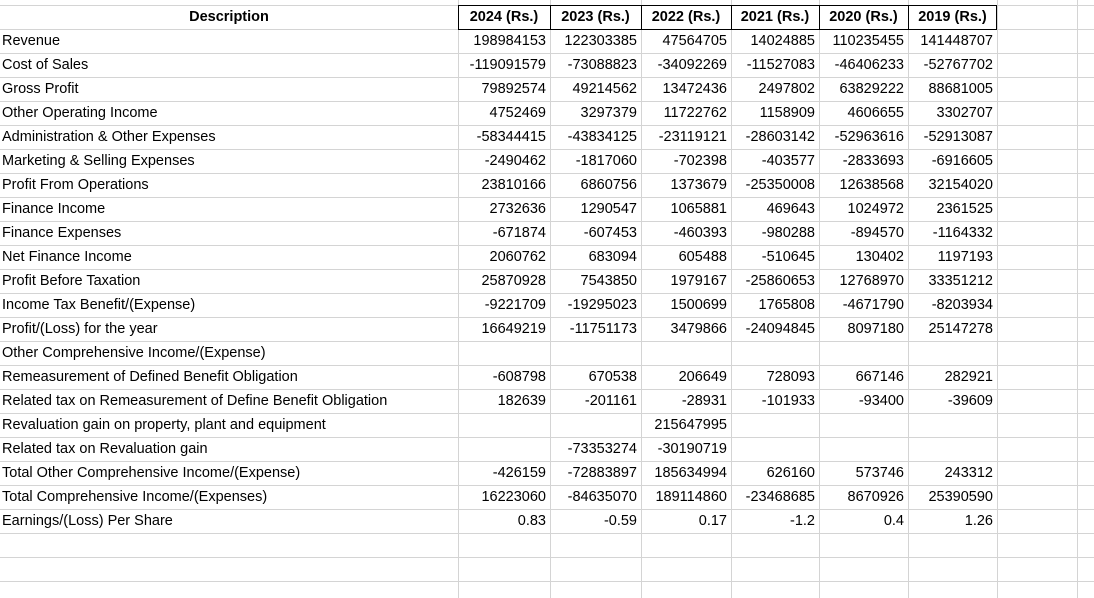 This screenshot has height=598, width=1094. What do you see at coordinates (602, 497) in the screenshot?
I see `value-cell: -84635070` at bounding box center [602, 497].